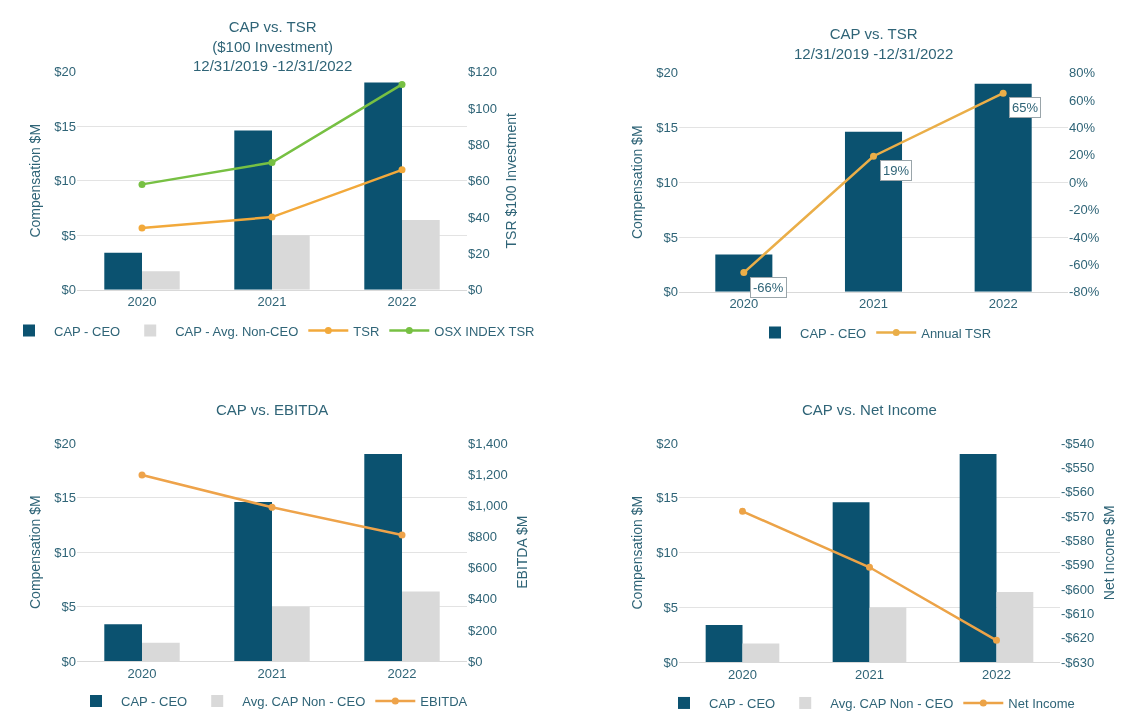 The width and height of the screenshot is (1138, 718). What do you see at coordinates (522, 552) in the screenshot?
I see `y2-axis-title: EBITDA $M` at bounding box center [522, 552].